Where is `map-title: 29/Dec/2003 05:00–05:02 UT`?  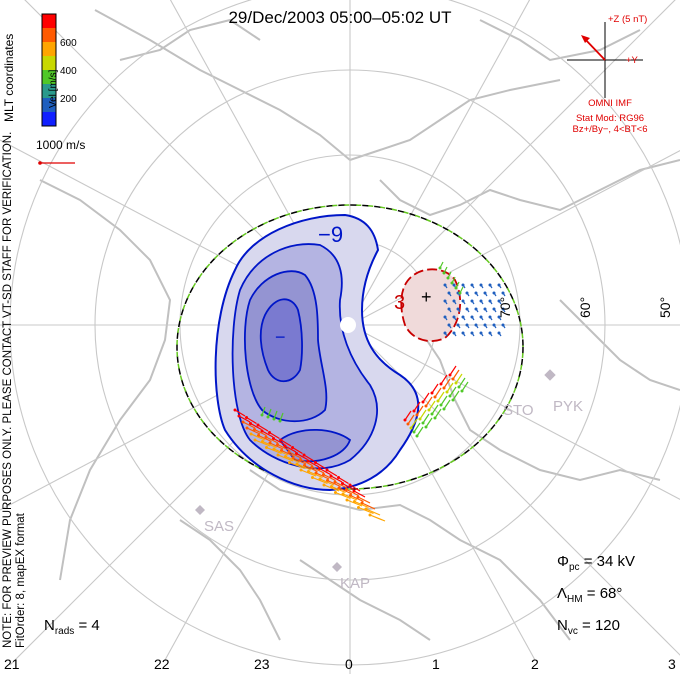
map-title: 29/Dec/2003 05:00–05:02 UT is located at coordinates (340, 17).